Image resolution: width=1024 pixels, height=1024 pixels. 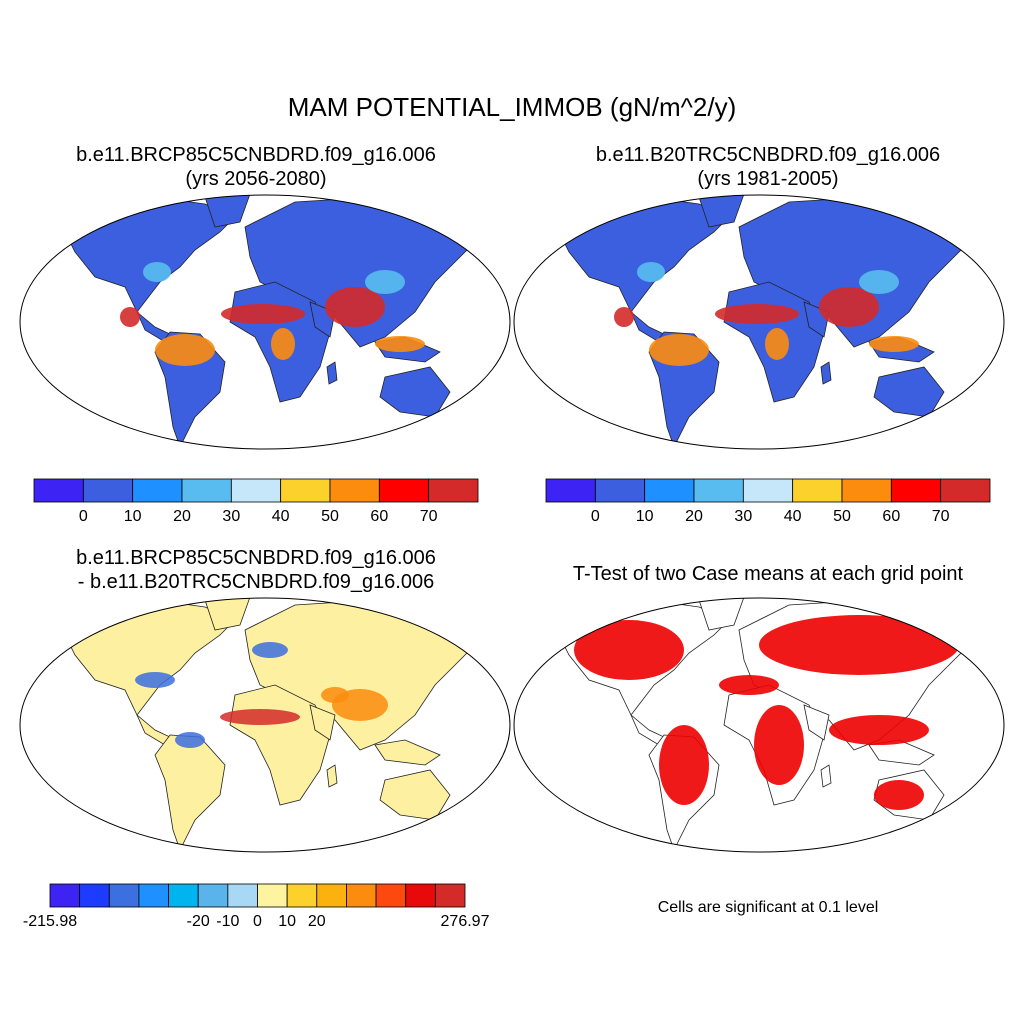 What do you see at coordinates (133, 516) in the screenshot?
I see `colorbar-top-left-tick-label: 10` at bounding box center [133, 516].